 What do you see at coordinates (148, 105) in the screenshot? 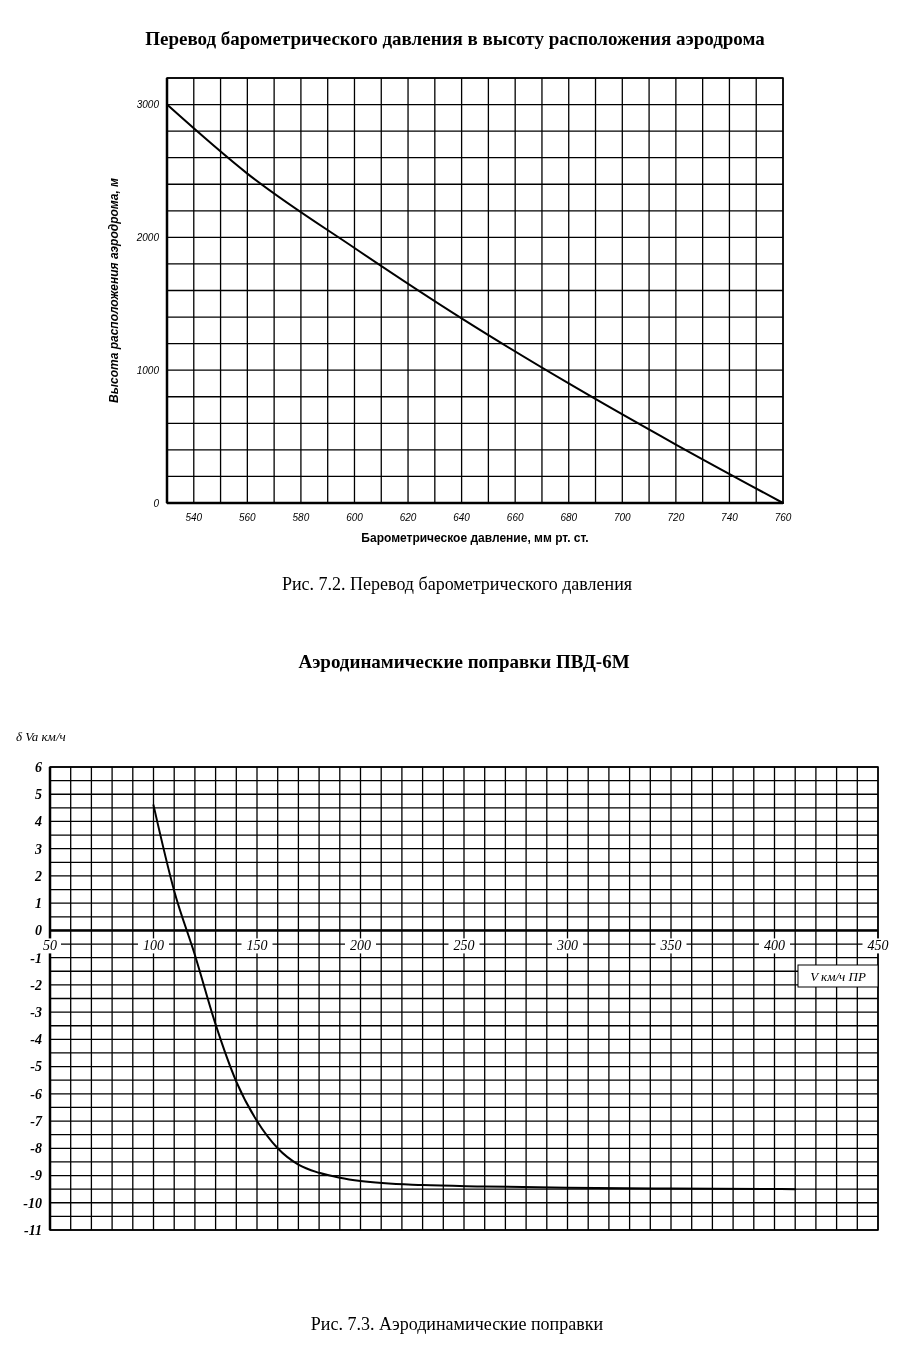
I see `y-tick-label: 3000` at bounding box center [148, 105].